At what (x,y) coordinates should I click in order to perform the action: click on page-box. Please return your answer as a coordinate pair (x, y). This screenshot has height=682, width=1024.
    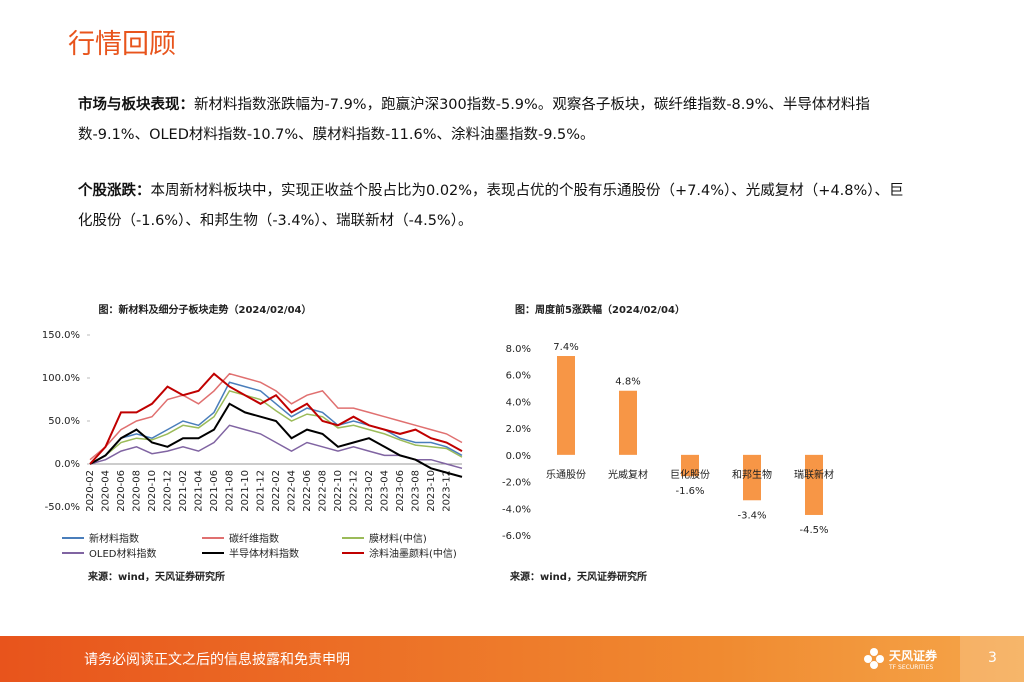
    Looking at the image, I should click on (992, 659).